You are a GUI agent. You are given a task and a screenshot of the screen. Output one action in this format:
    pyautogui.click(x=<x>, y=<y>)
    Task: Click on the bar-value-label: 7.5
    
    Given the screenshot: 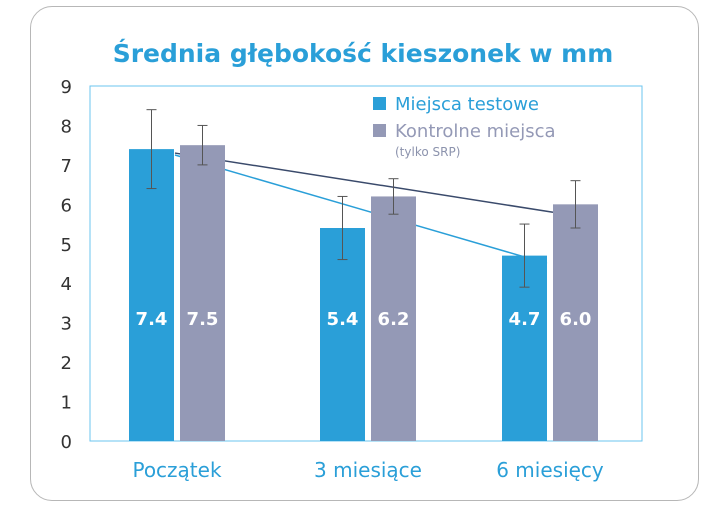 What is the action you would take?
    pyautogui.click(x=203, y=319)
    